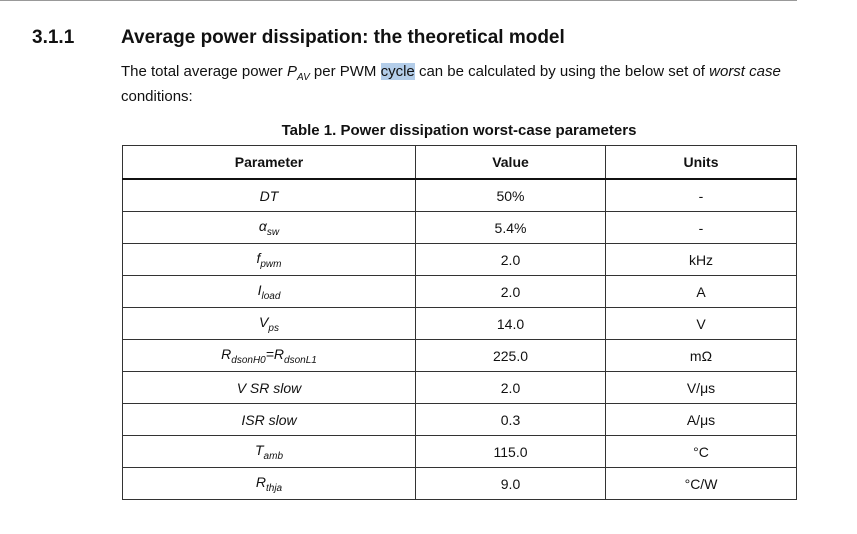  What do you see at coordinates (510, 451) in the screenshot?
I see `value-cell: 115.0` at bounding box center [510, 451].